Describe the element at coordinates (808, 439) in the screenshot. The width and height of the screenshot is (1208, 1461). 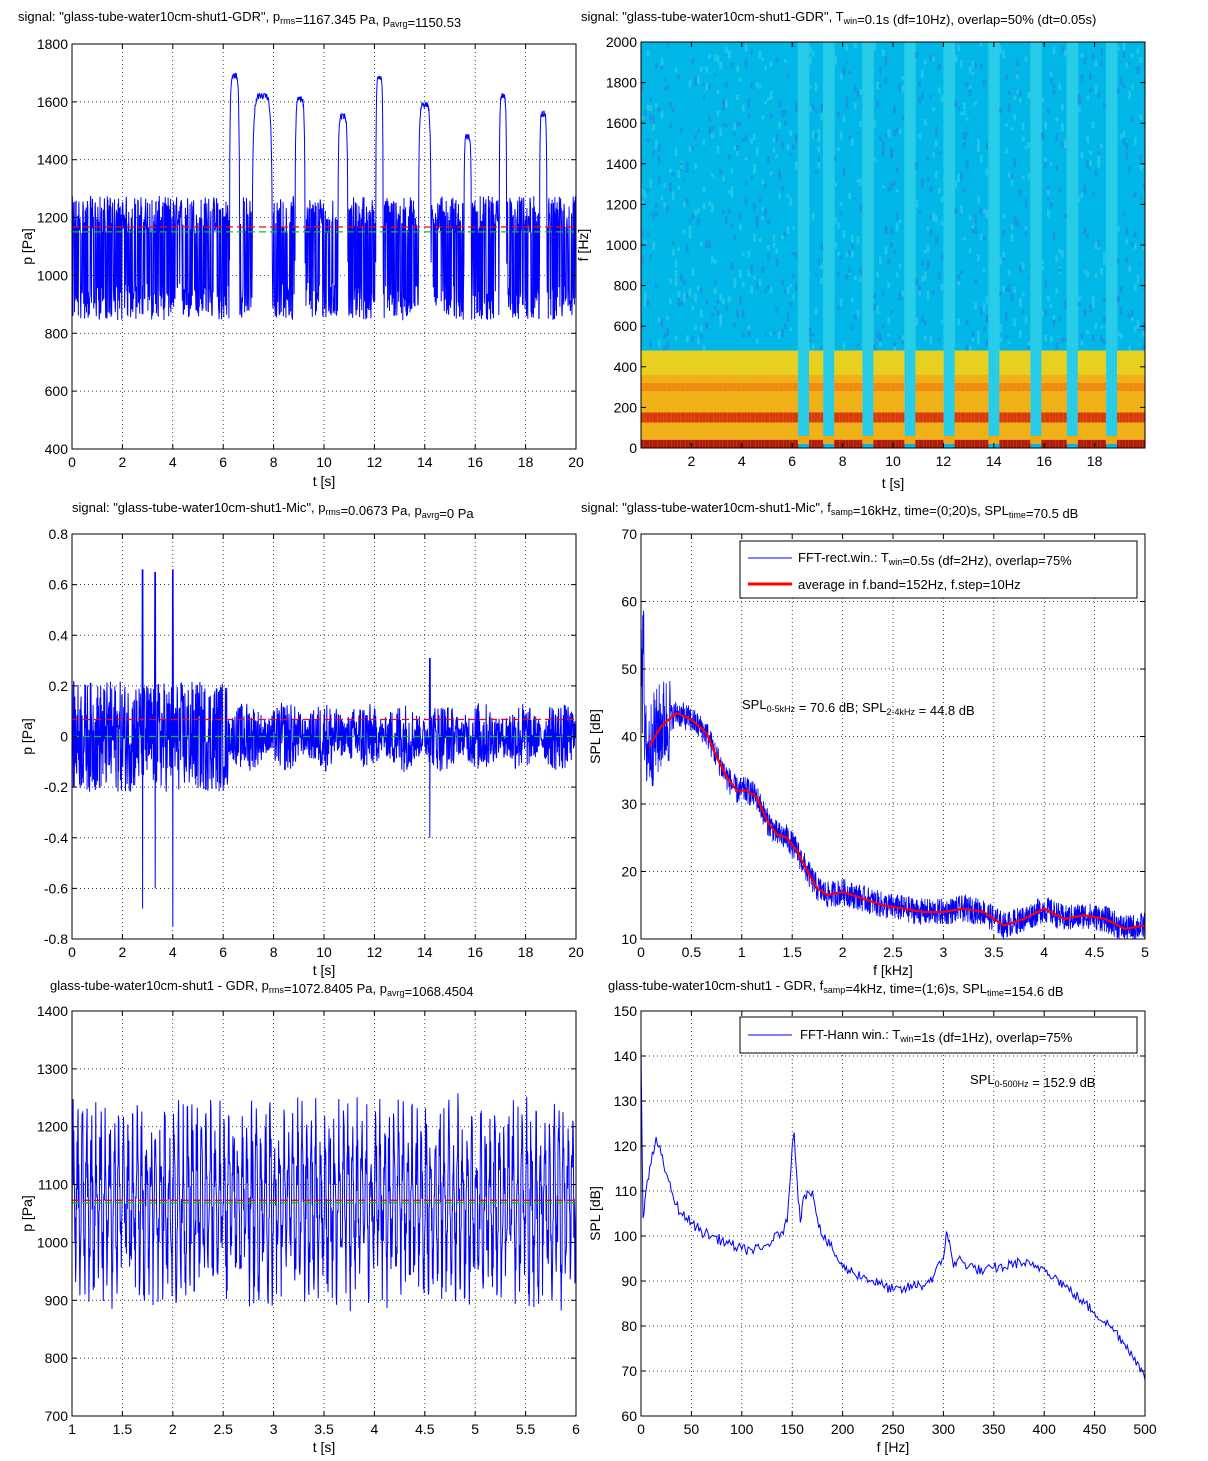
I see `gap-low-band` at that location.